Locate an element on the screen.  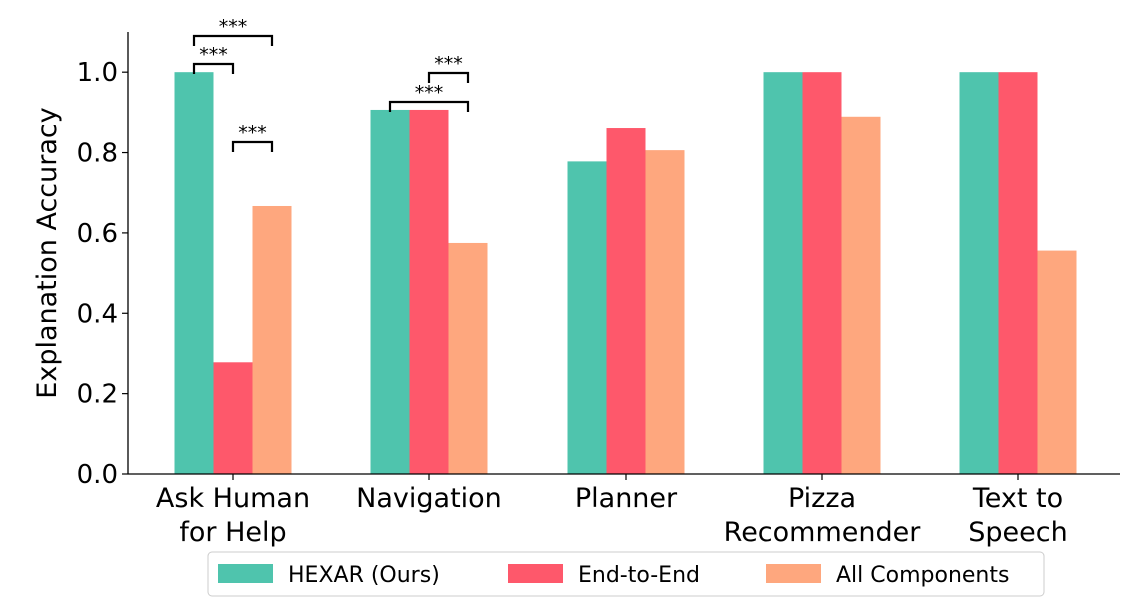
legend-label-2: All Components is located at coordinates (922, 575).